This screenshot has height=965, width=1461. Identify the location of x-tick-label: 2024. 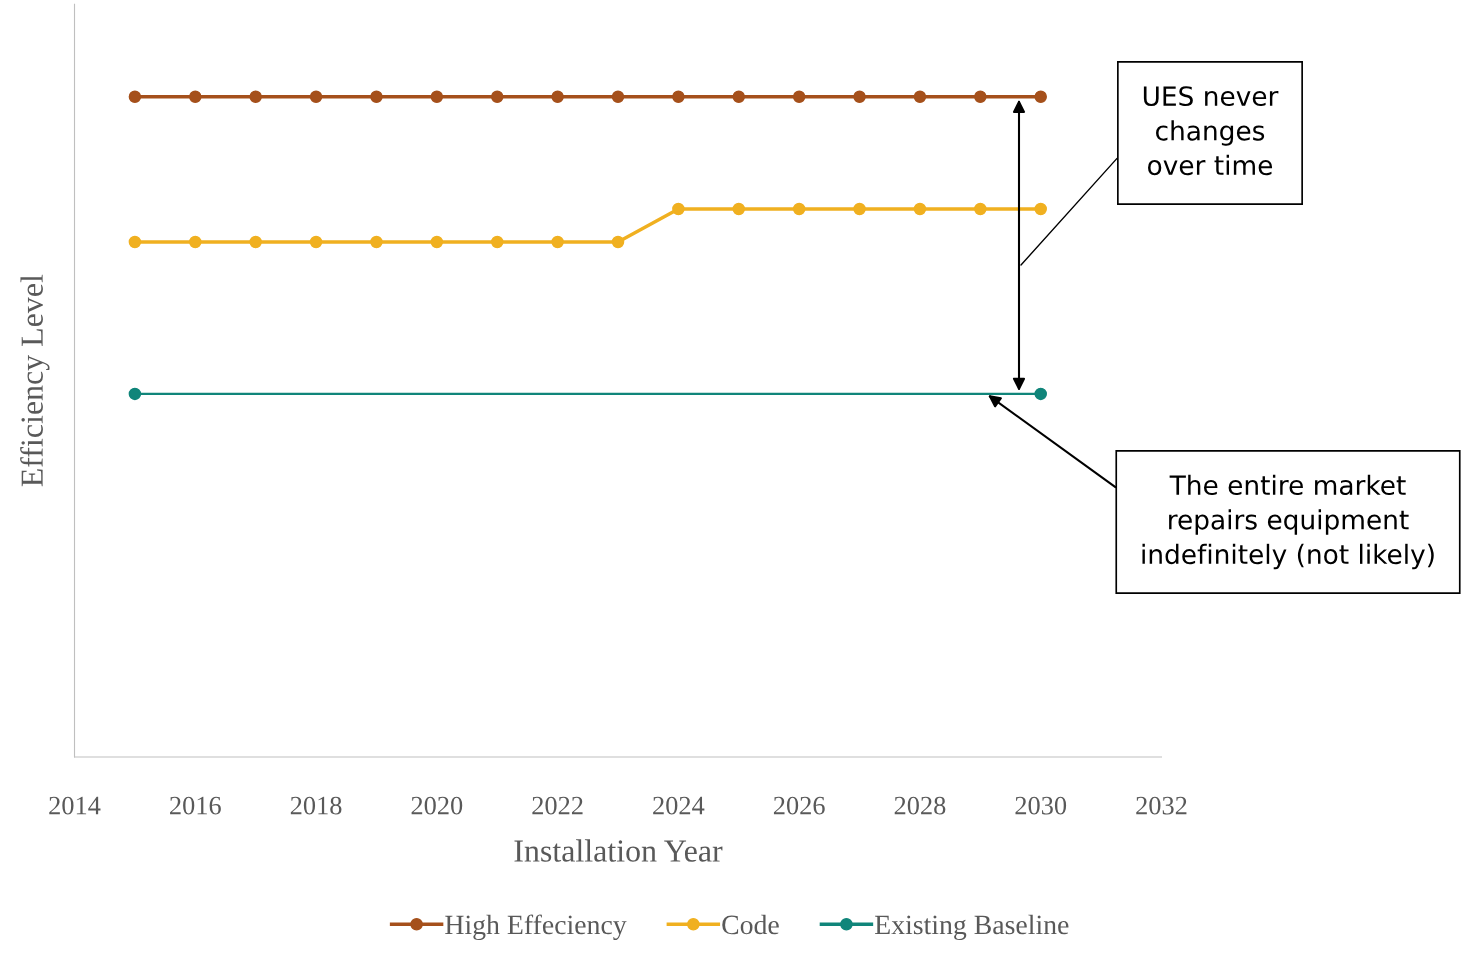
(679, 805).